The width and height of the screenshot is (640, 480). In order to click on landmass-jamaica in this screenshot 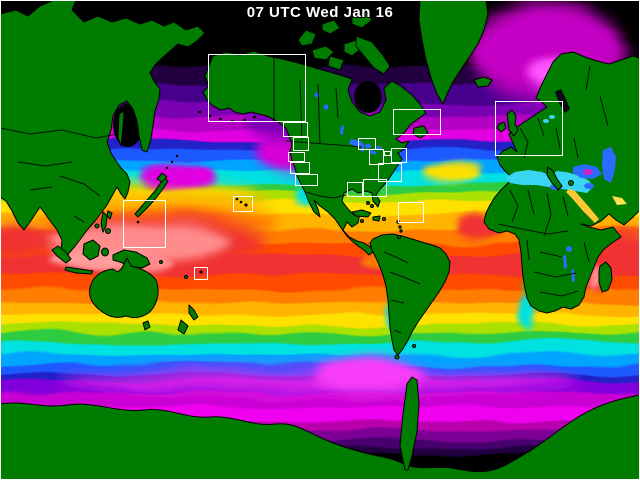, I will do `click(362, 221)`.